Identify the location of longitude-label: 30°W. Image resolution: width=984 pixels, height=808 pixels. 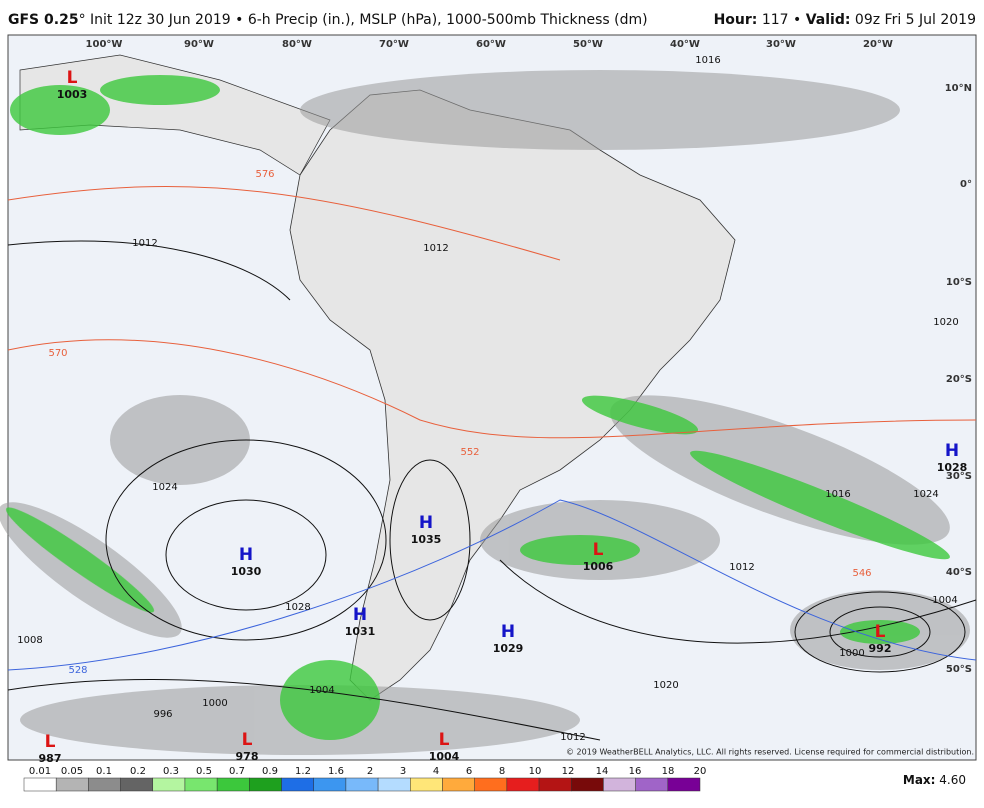
(781, 44).